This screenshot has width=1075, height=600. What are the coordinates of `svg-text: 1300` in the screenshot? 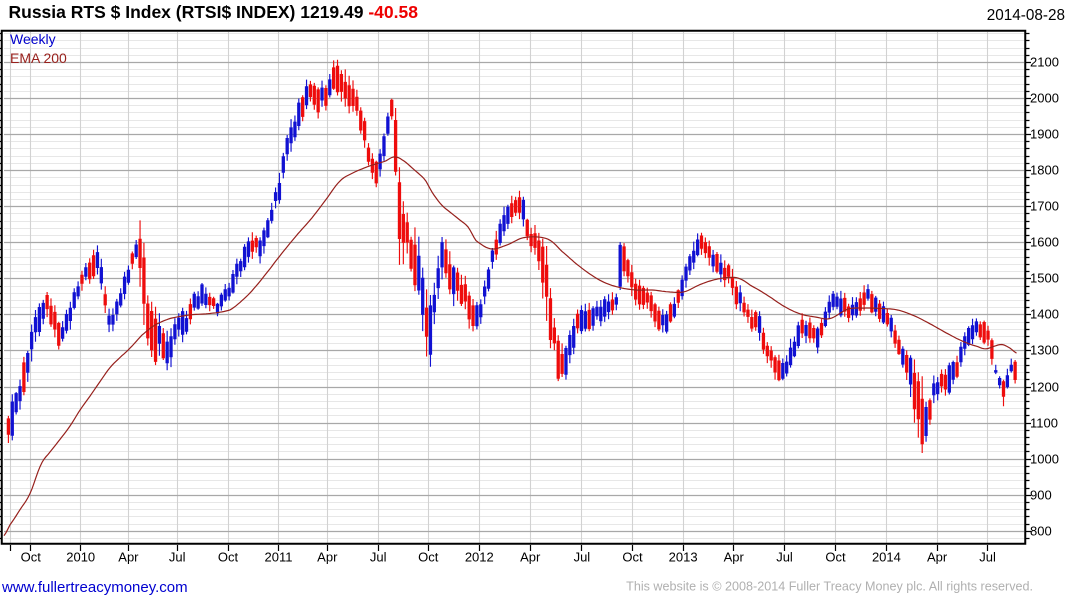 It's located at (1044, 350).